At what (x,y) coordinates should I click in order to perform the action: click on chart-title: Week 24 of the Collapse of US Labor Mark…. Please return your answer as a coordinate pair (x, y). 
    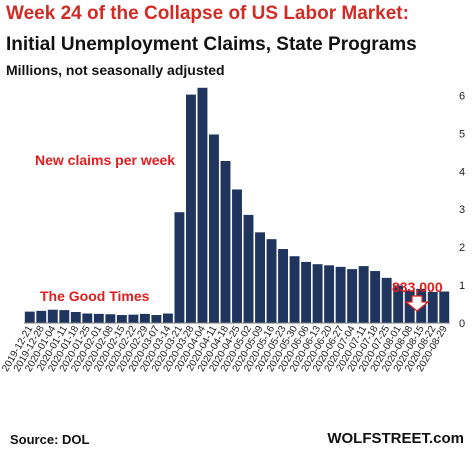
    Looking at the image, I should click on (207, 13).